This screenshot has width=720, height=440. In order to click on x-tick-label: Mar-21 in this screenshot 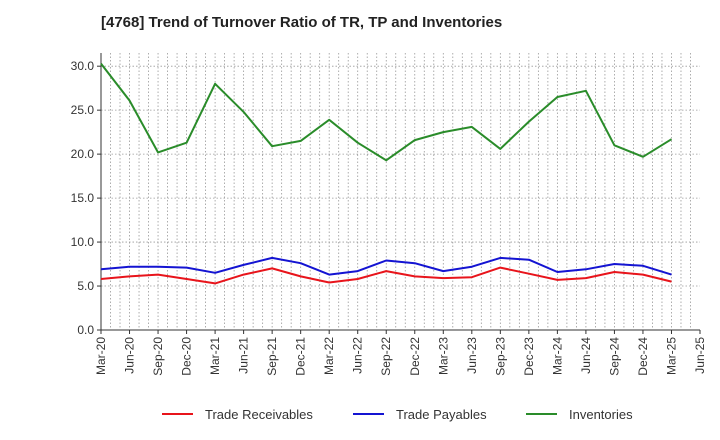, I will do `click(215, 356)`.